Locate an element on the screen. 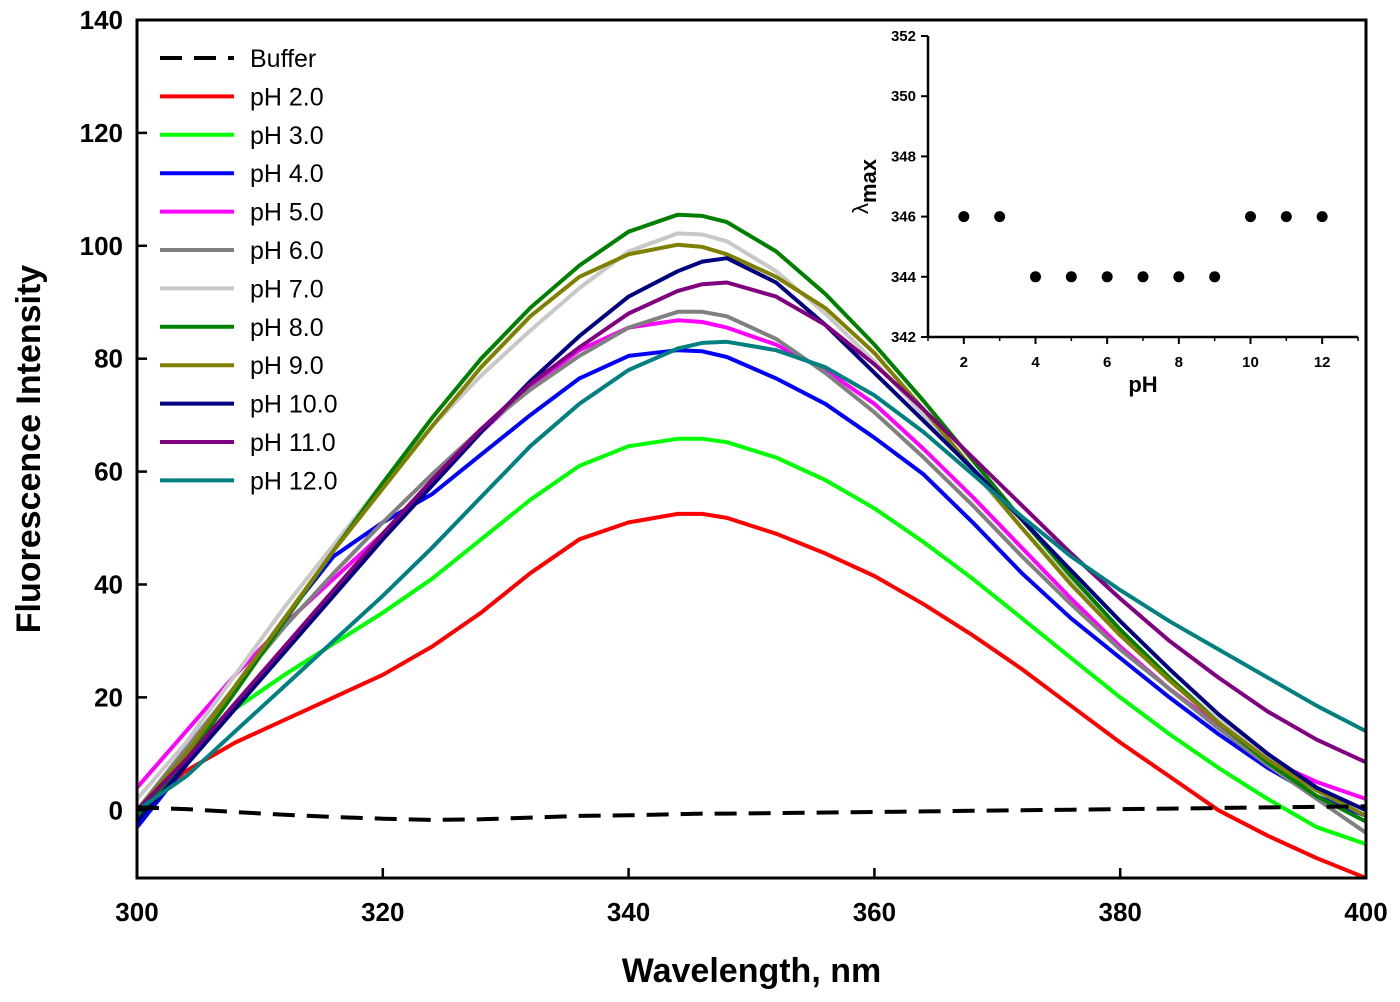  legend-label: pH 11.0 is located at coordinates (293, 443).